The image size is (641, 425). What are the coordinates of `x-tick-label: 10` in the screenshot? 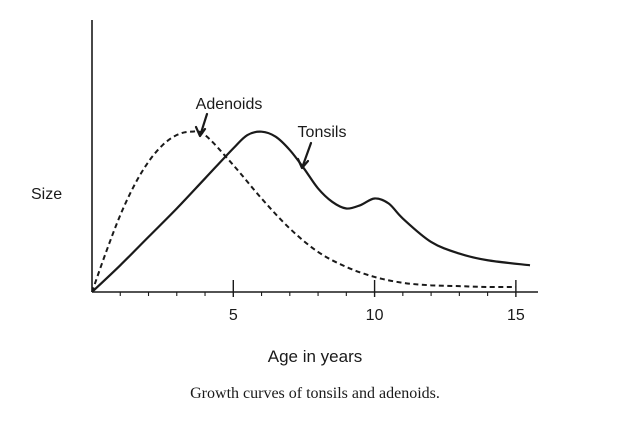 It's located at (375, 315).